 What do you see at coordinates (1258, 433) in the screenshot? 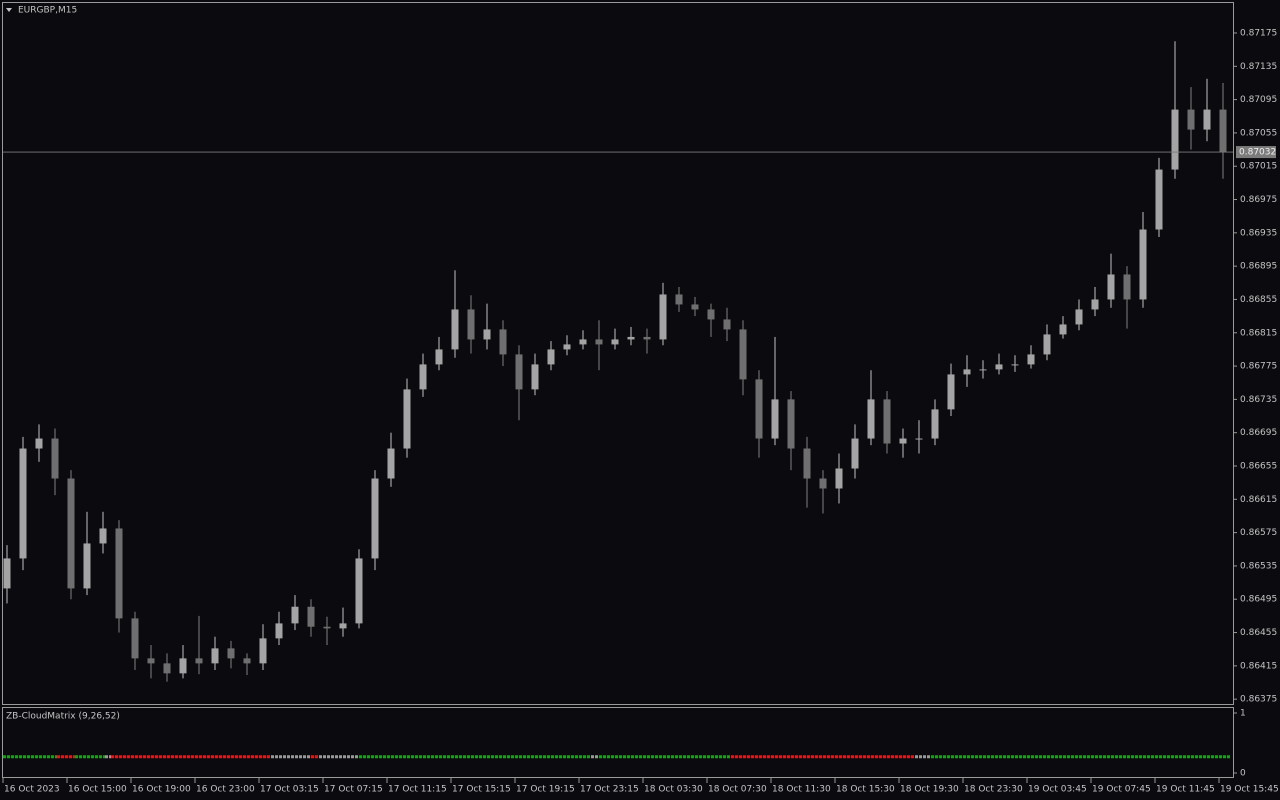
I see `y-tick-label: 0.86695` at bounding box center [1258, 433].